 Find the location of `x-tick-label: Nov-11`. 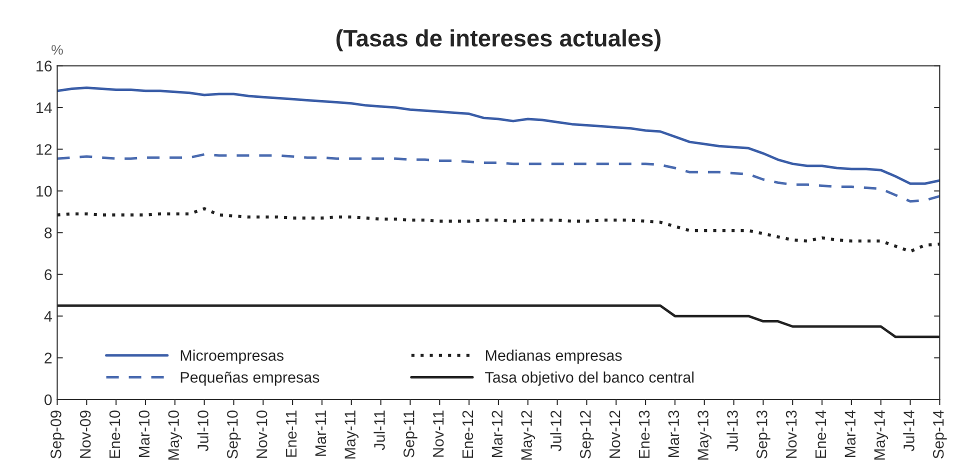

x-tick-label: Nov-11 is located at coordinates (438, 433).